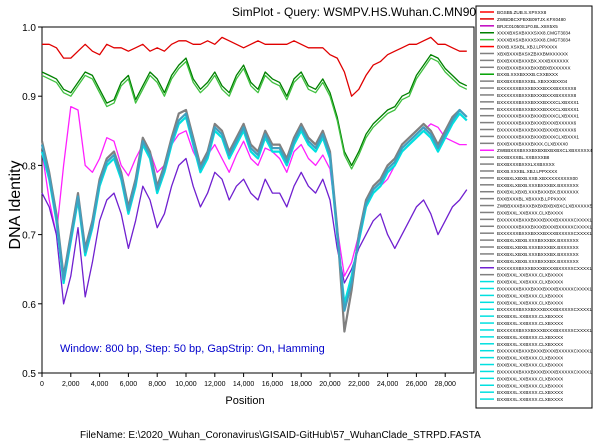 The width and height of the screenshot is (596, 443). Describe the element at coordinates (42, 384) in the screenshot. I see `x-tick-label: 0` at that location.